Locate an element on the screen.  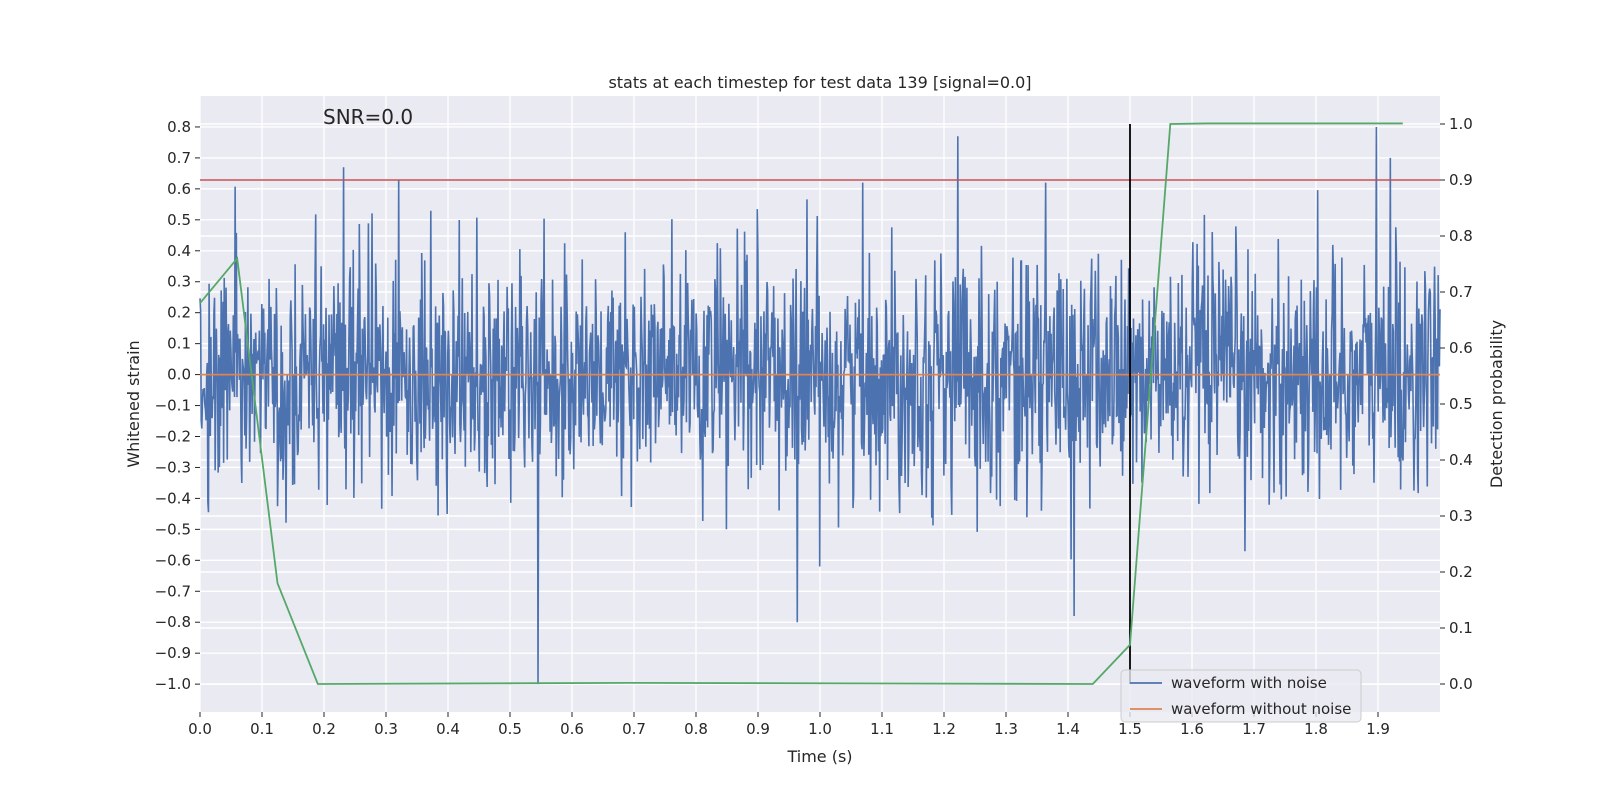
y2-tick-label: 0.2 is located at coordinates (1461, 572).